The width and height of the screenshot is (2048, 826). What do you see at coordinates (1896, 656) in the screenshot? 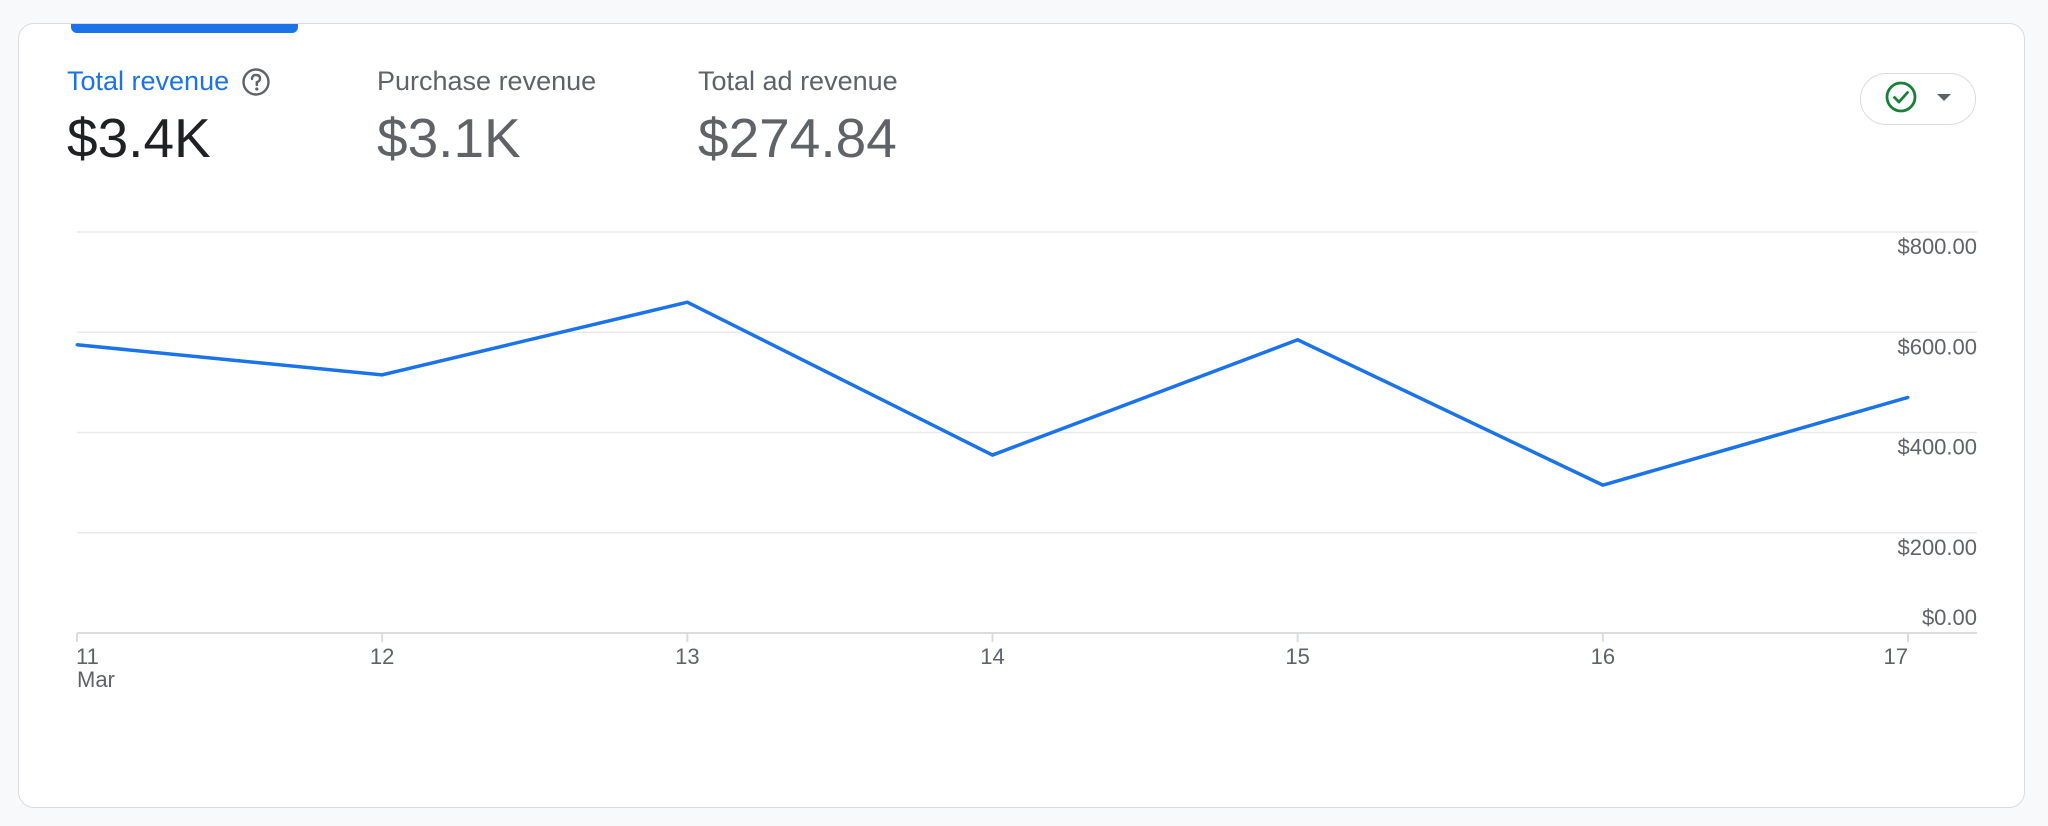
I see `x-tick-label: 17` at bounding box center [1896, 656].